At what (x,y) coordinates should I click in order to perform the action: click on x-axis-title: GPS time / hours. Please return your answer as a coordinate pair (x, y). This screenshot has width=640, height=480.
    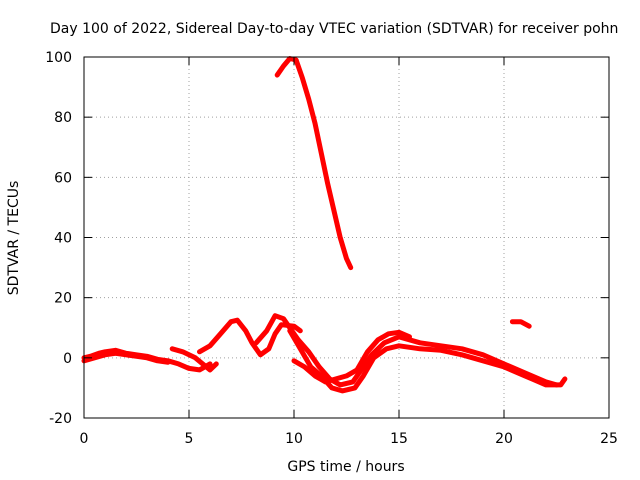
    Looking at the image, I should click on (345, 467).